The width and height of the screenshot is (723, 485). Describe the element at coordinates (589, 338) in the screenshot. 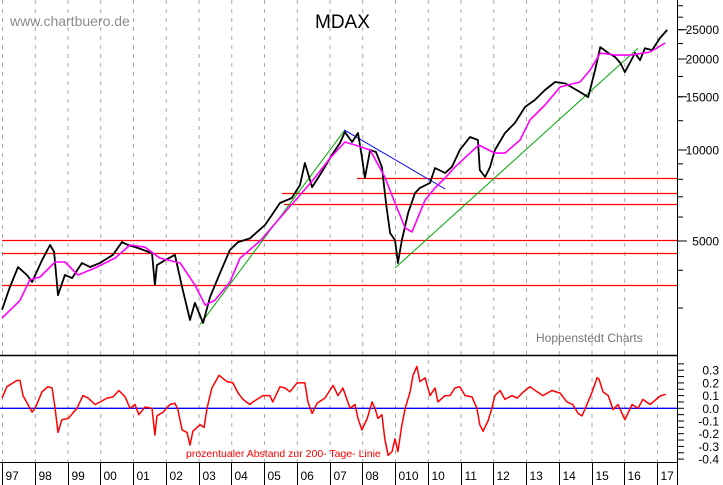

I see `source-label: Hoppenstedt Charts` at that location.